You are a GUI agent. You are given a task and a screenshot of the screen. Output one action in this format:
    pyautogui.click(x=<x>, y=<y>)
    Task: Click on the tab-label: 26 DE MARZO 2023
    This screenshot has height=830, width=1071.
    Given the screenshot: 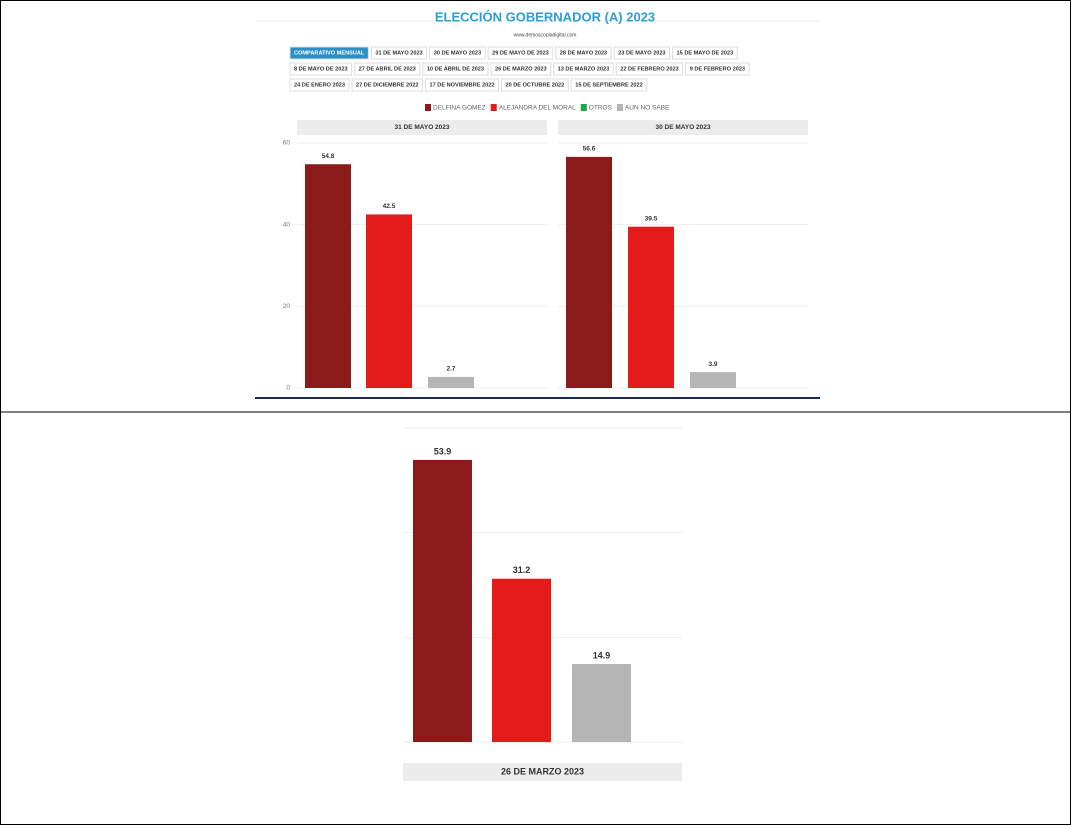 What is the action you would take?
    pyautogui.click(x=521, y=69)
    